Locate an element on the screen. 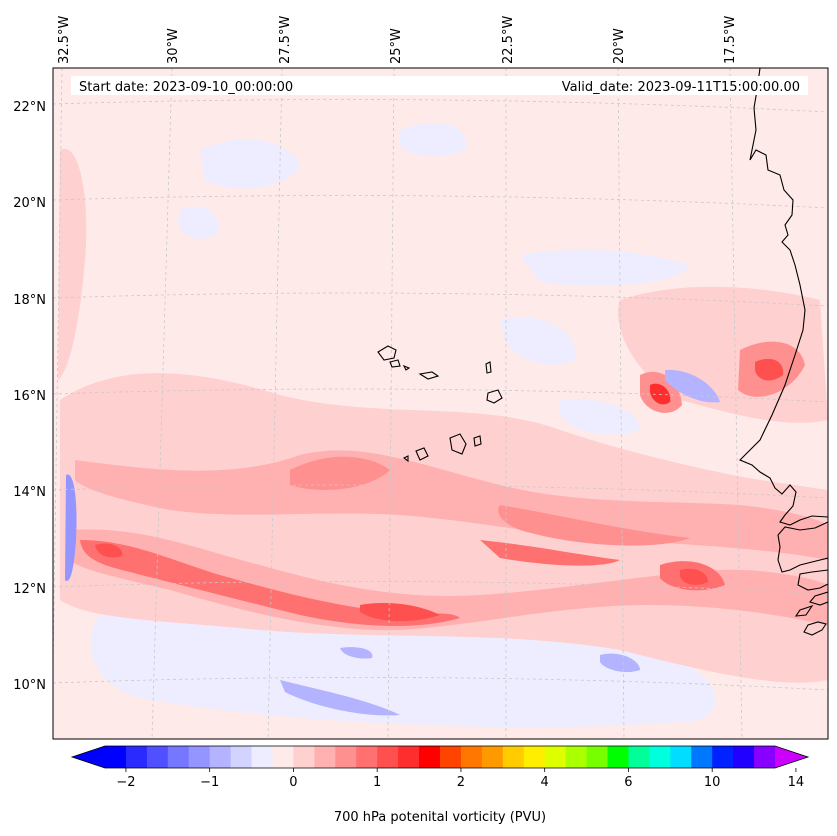 Image resolution: width=837 pixels, height=836 pixels. colorbar-label: 700 hPa potenital vorticity (PVU) is located at coordinates (440, 817).